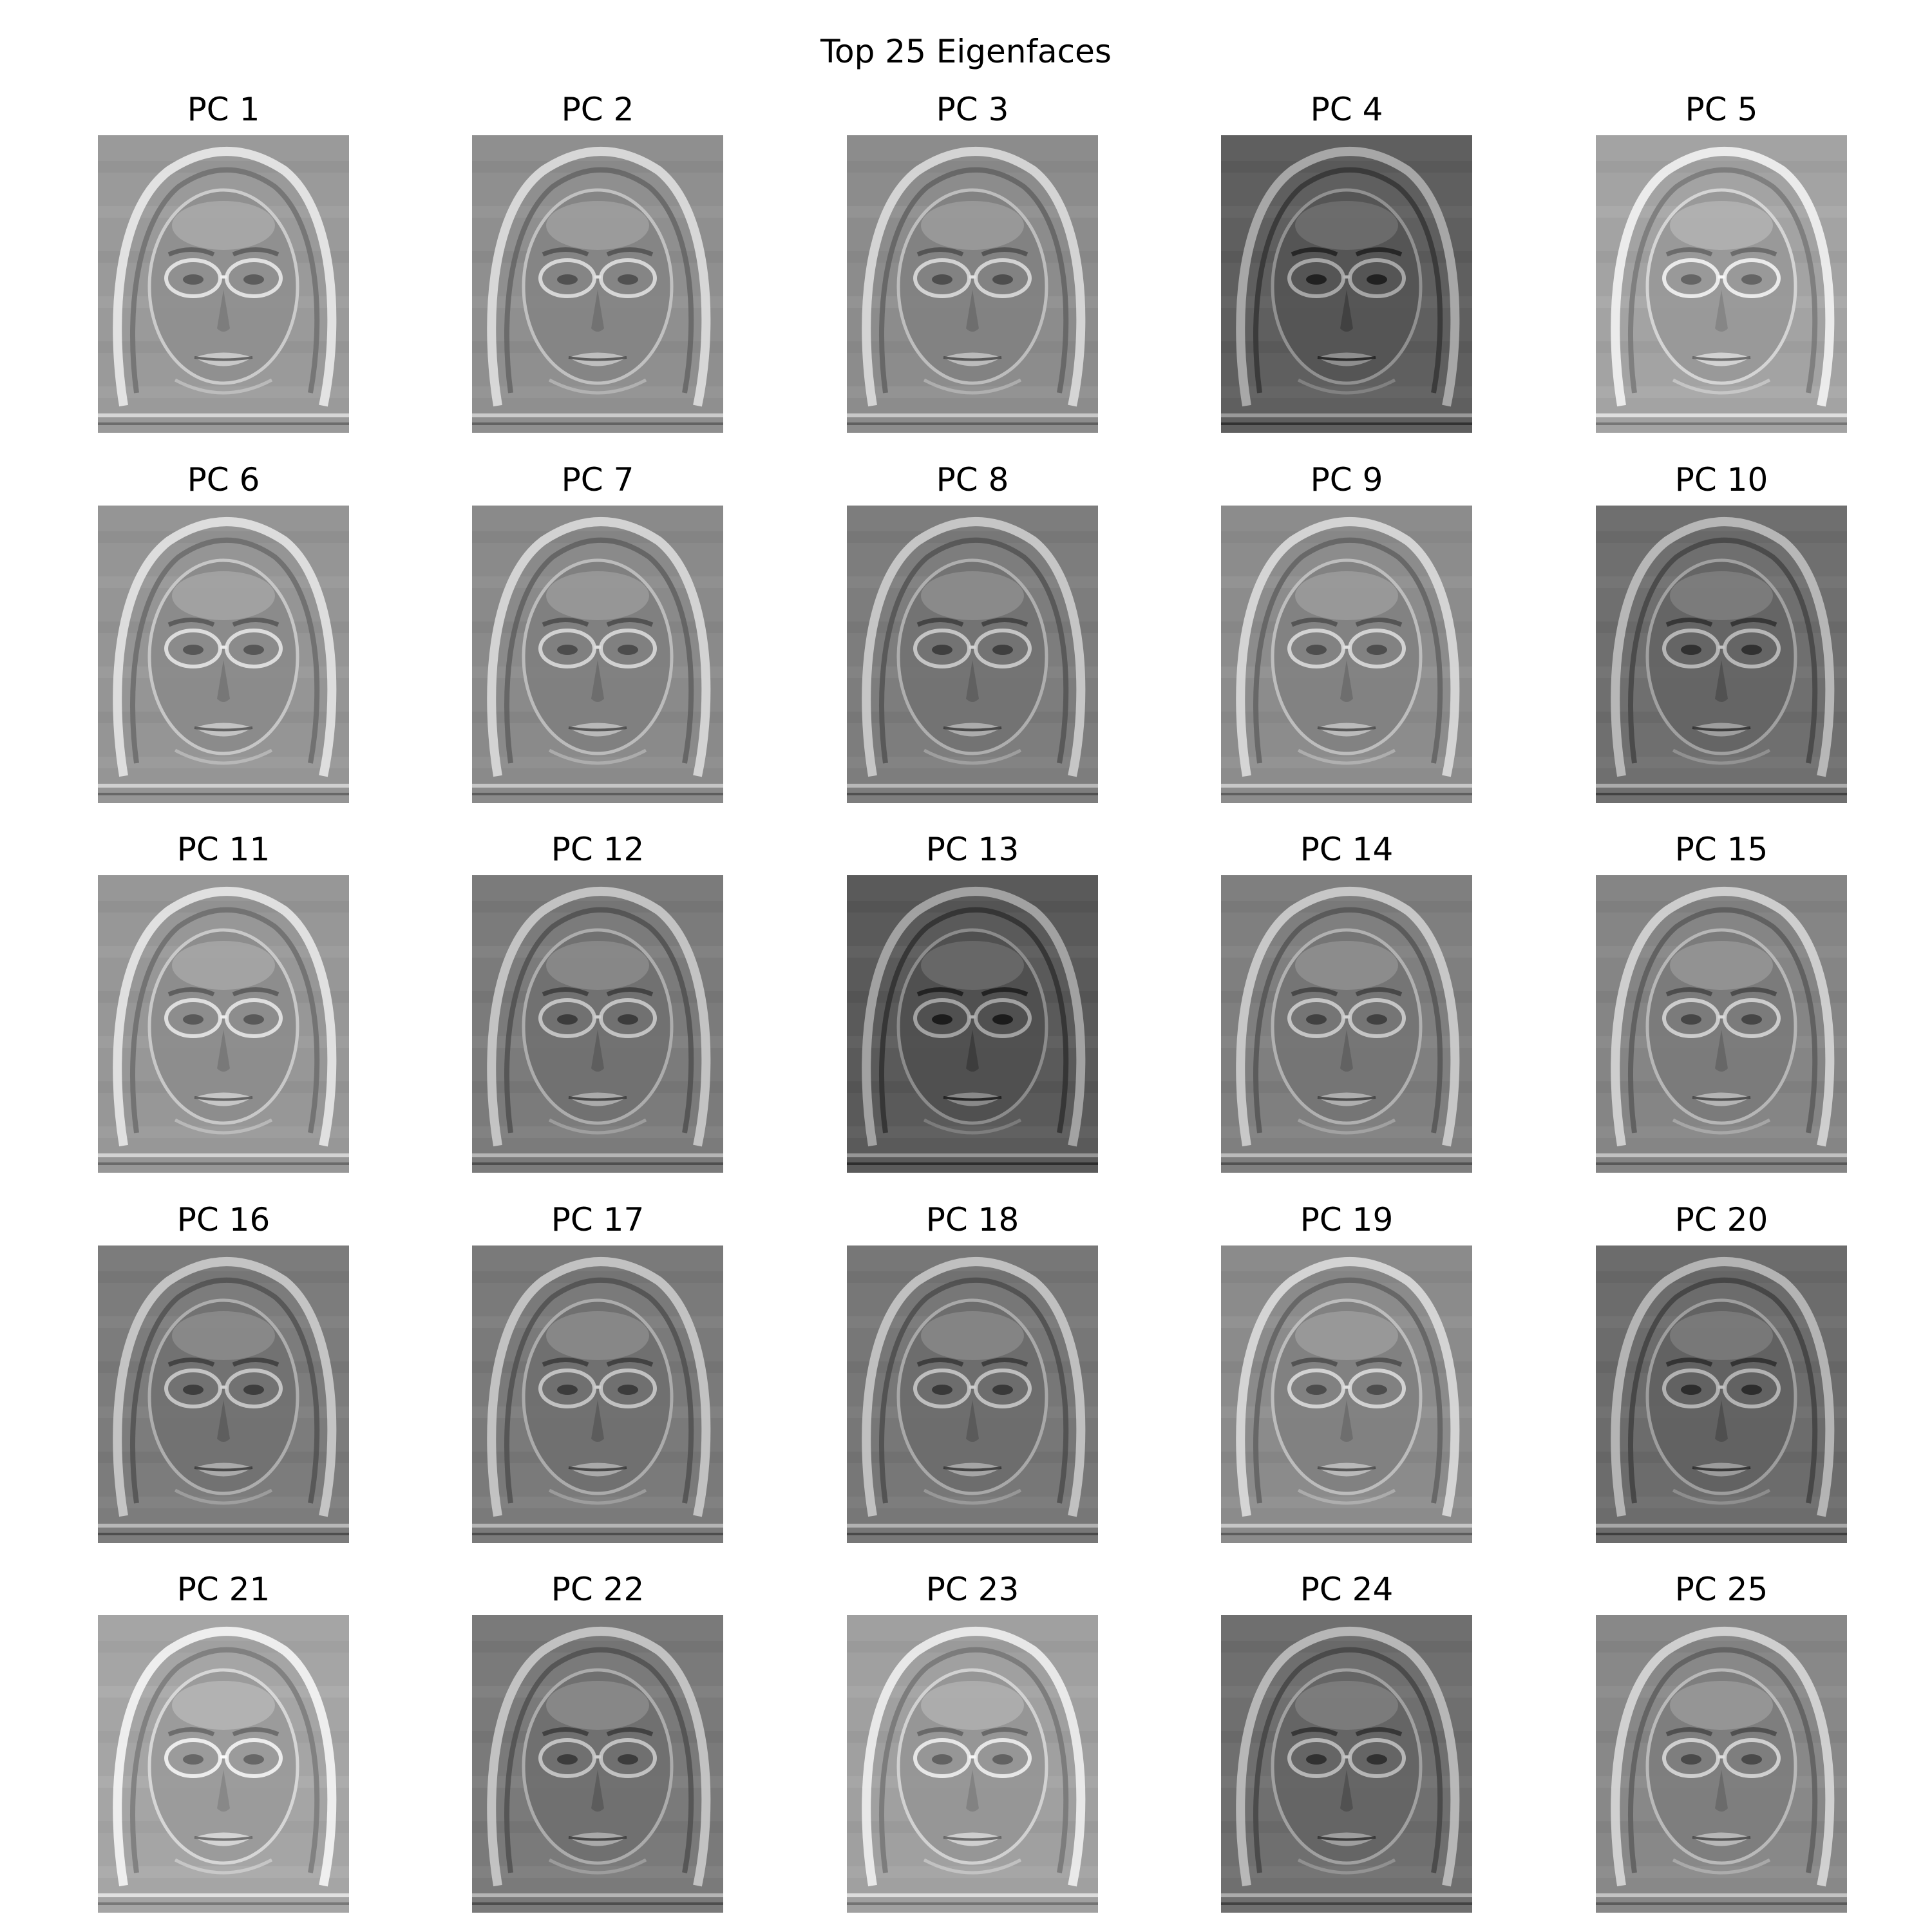 This screenshot has width=1932, height=1932. What do you see at coordinates (1347, 1589) in the screenshot?
I see `panel-title: PC 24` at bounding box center [1347, 1589].